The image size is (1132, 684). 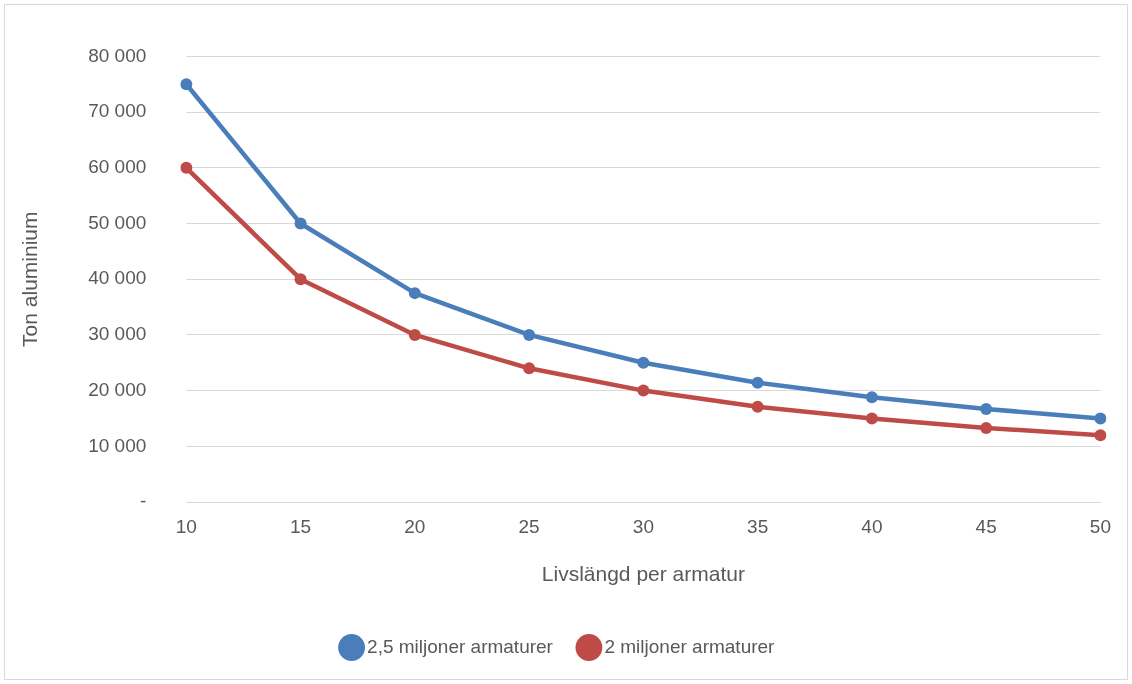 I want to click on y-tick-label: 80 000, so click(x=117, y=55).